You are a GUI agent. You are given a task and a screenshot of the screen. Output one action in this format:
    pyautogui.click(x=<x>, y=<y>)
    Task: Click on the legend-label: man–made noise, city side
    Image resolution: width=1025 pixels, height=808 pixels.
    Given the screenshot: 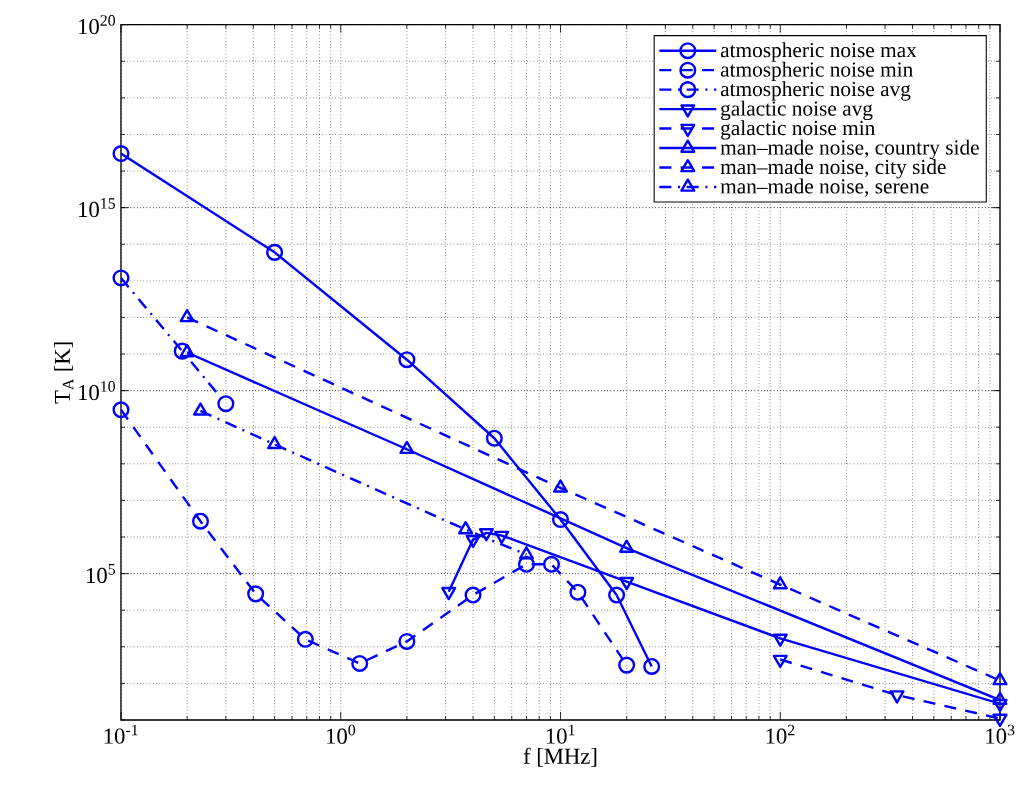 What is the action you would take?
    pyautogui.click(x=833, y=169)
    